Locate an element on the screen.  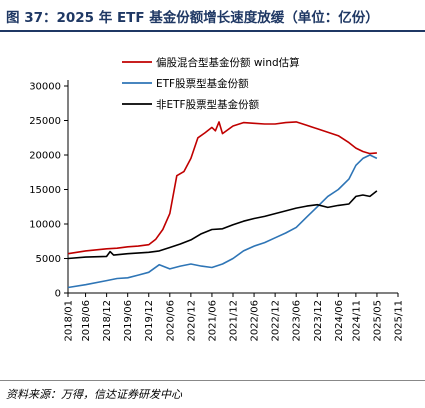
title-rule is located at coordinates (212, 31).